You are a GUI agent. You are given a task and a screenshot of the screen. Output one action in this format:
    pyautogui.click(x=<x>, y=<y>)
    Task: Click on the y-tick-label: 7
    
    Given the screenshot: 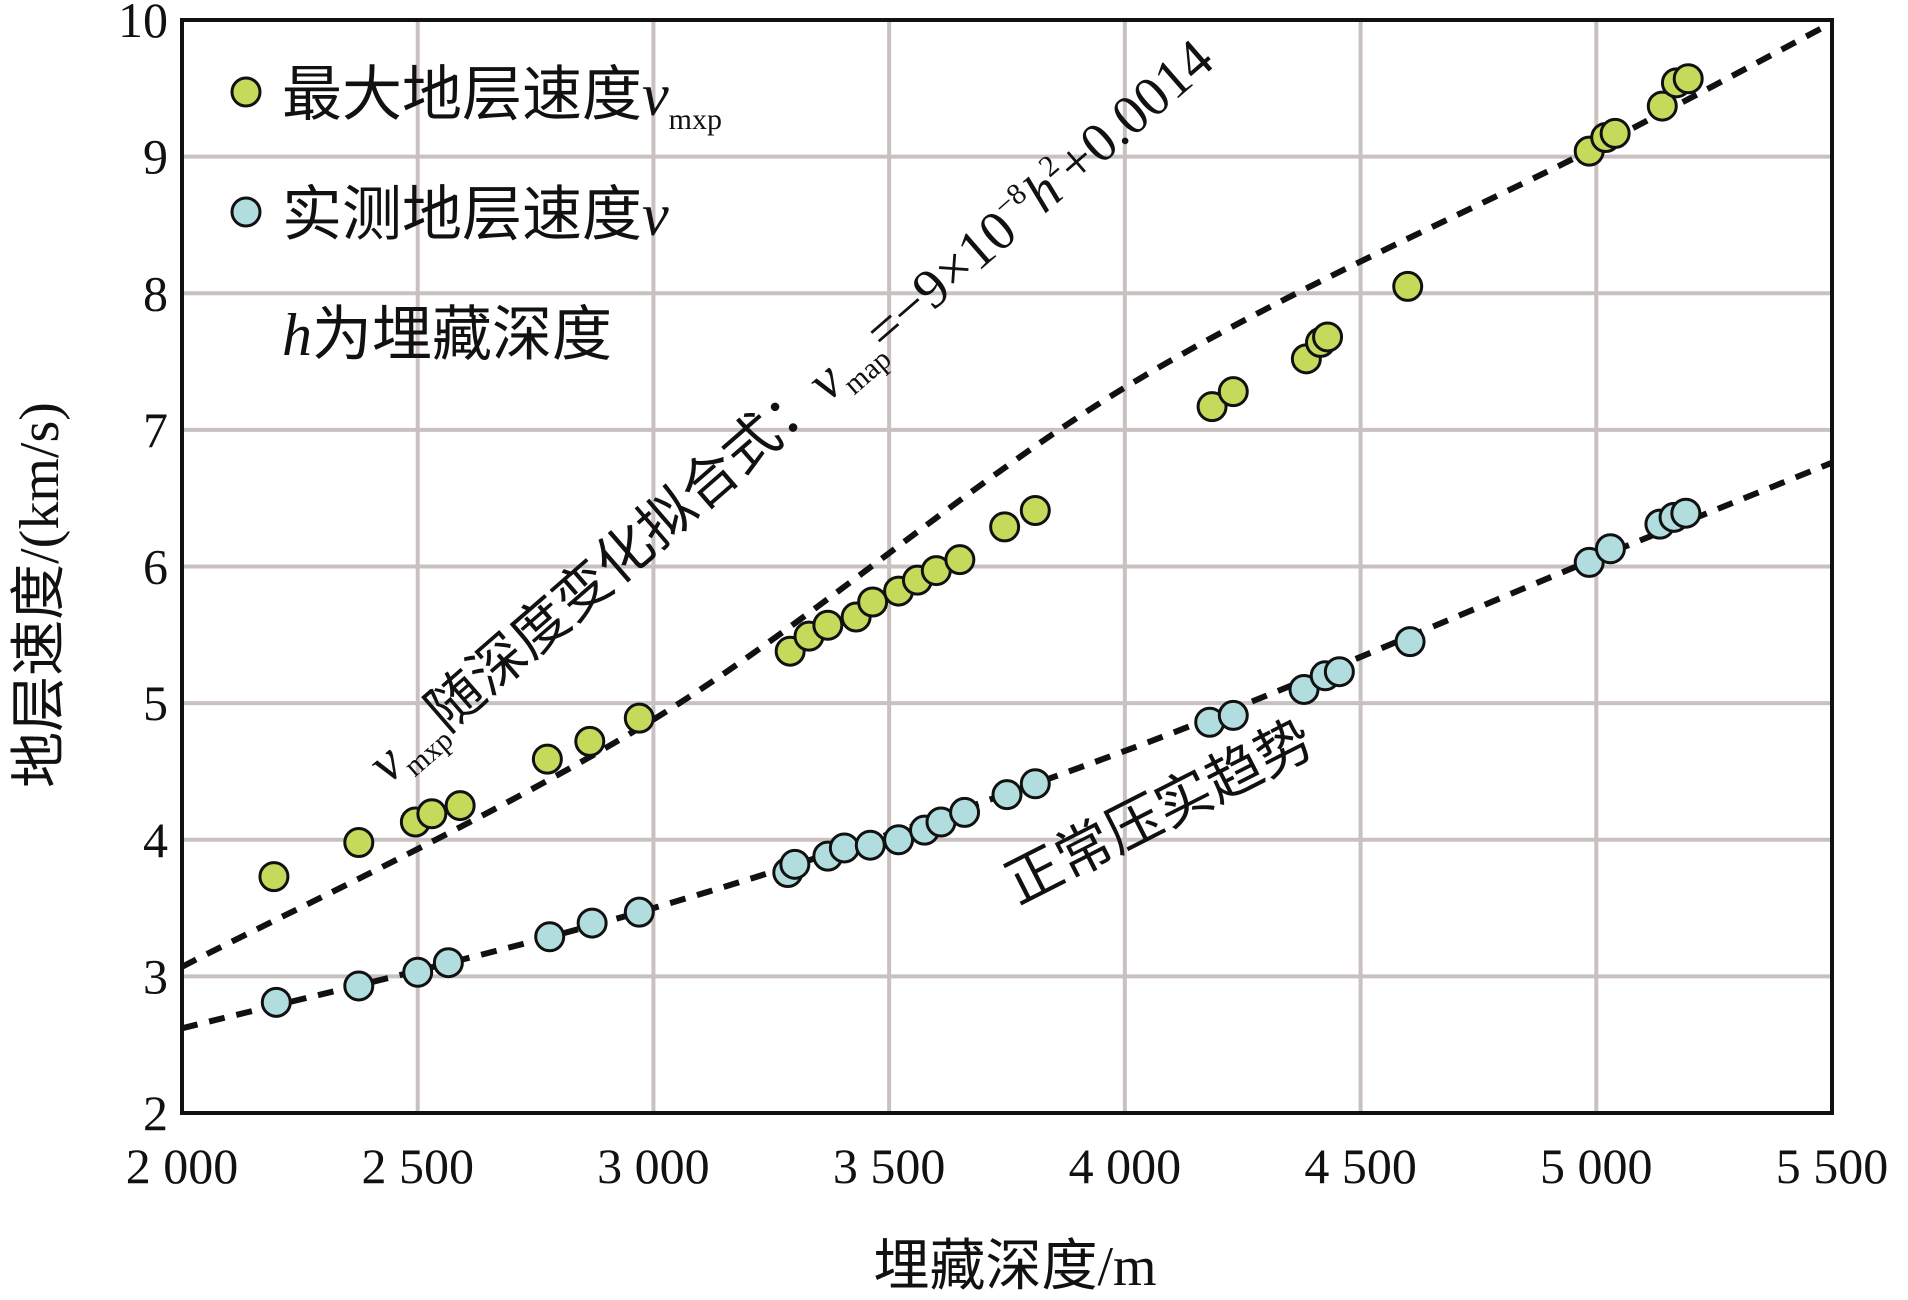 What is the action you would take?
    pyautogui.click(x=155, y=430)
    